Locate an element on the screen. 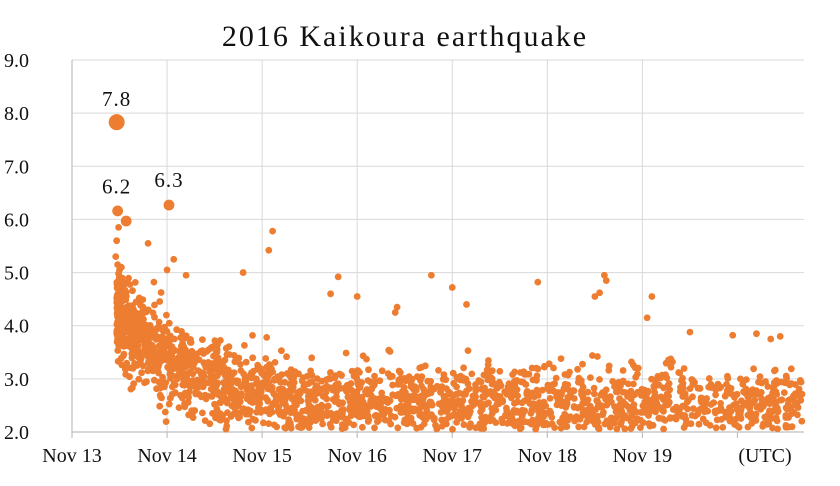  y-tick-label: 6.0 is located at coordinates (16, 220).